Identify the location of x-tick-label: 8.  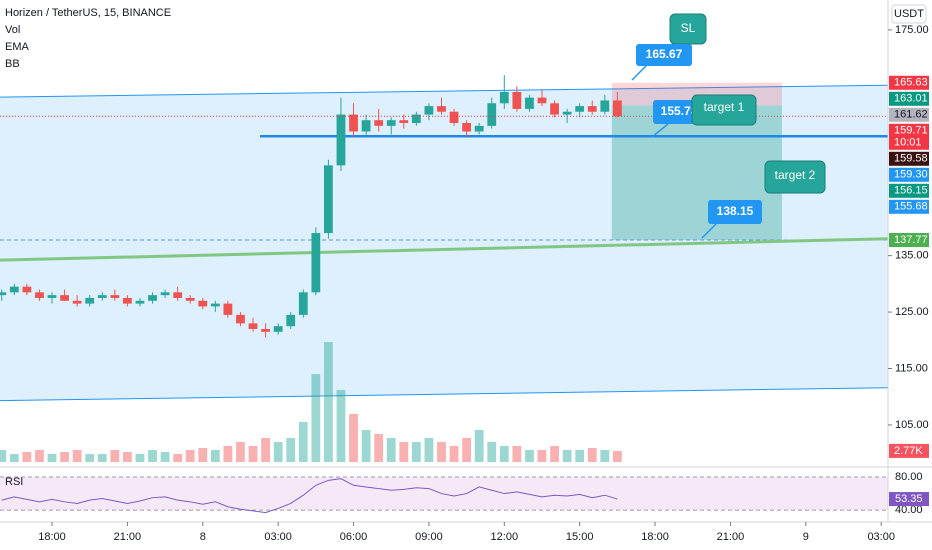
(203, 537).